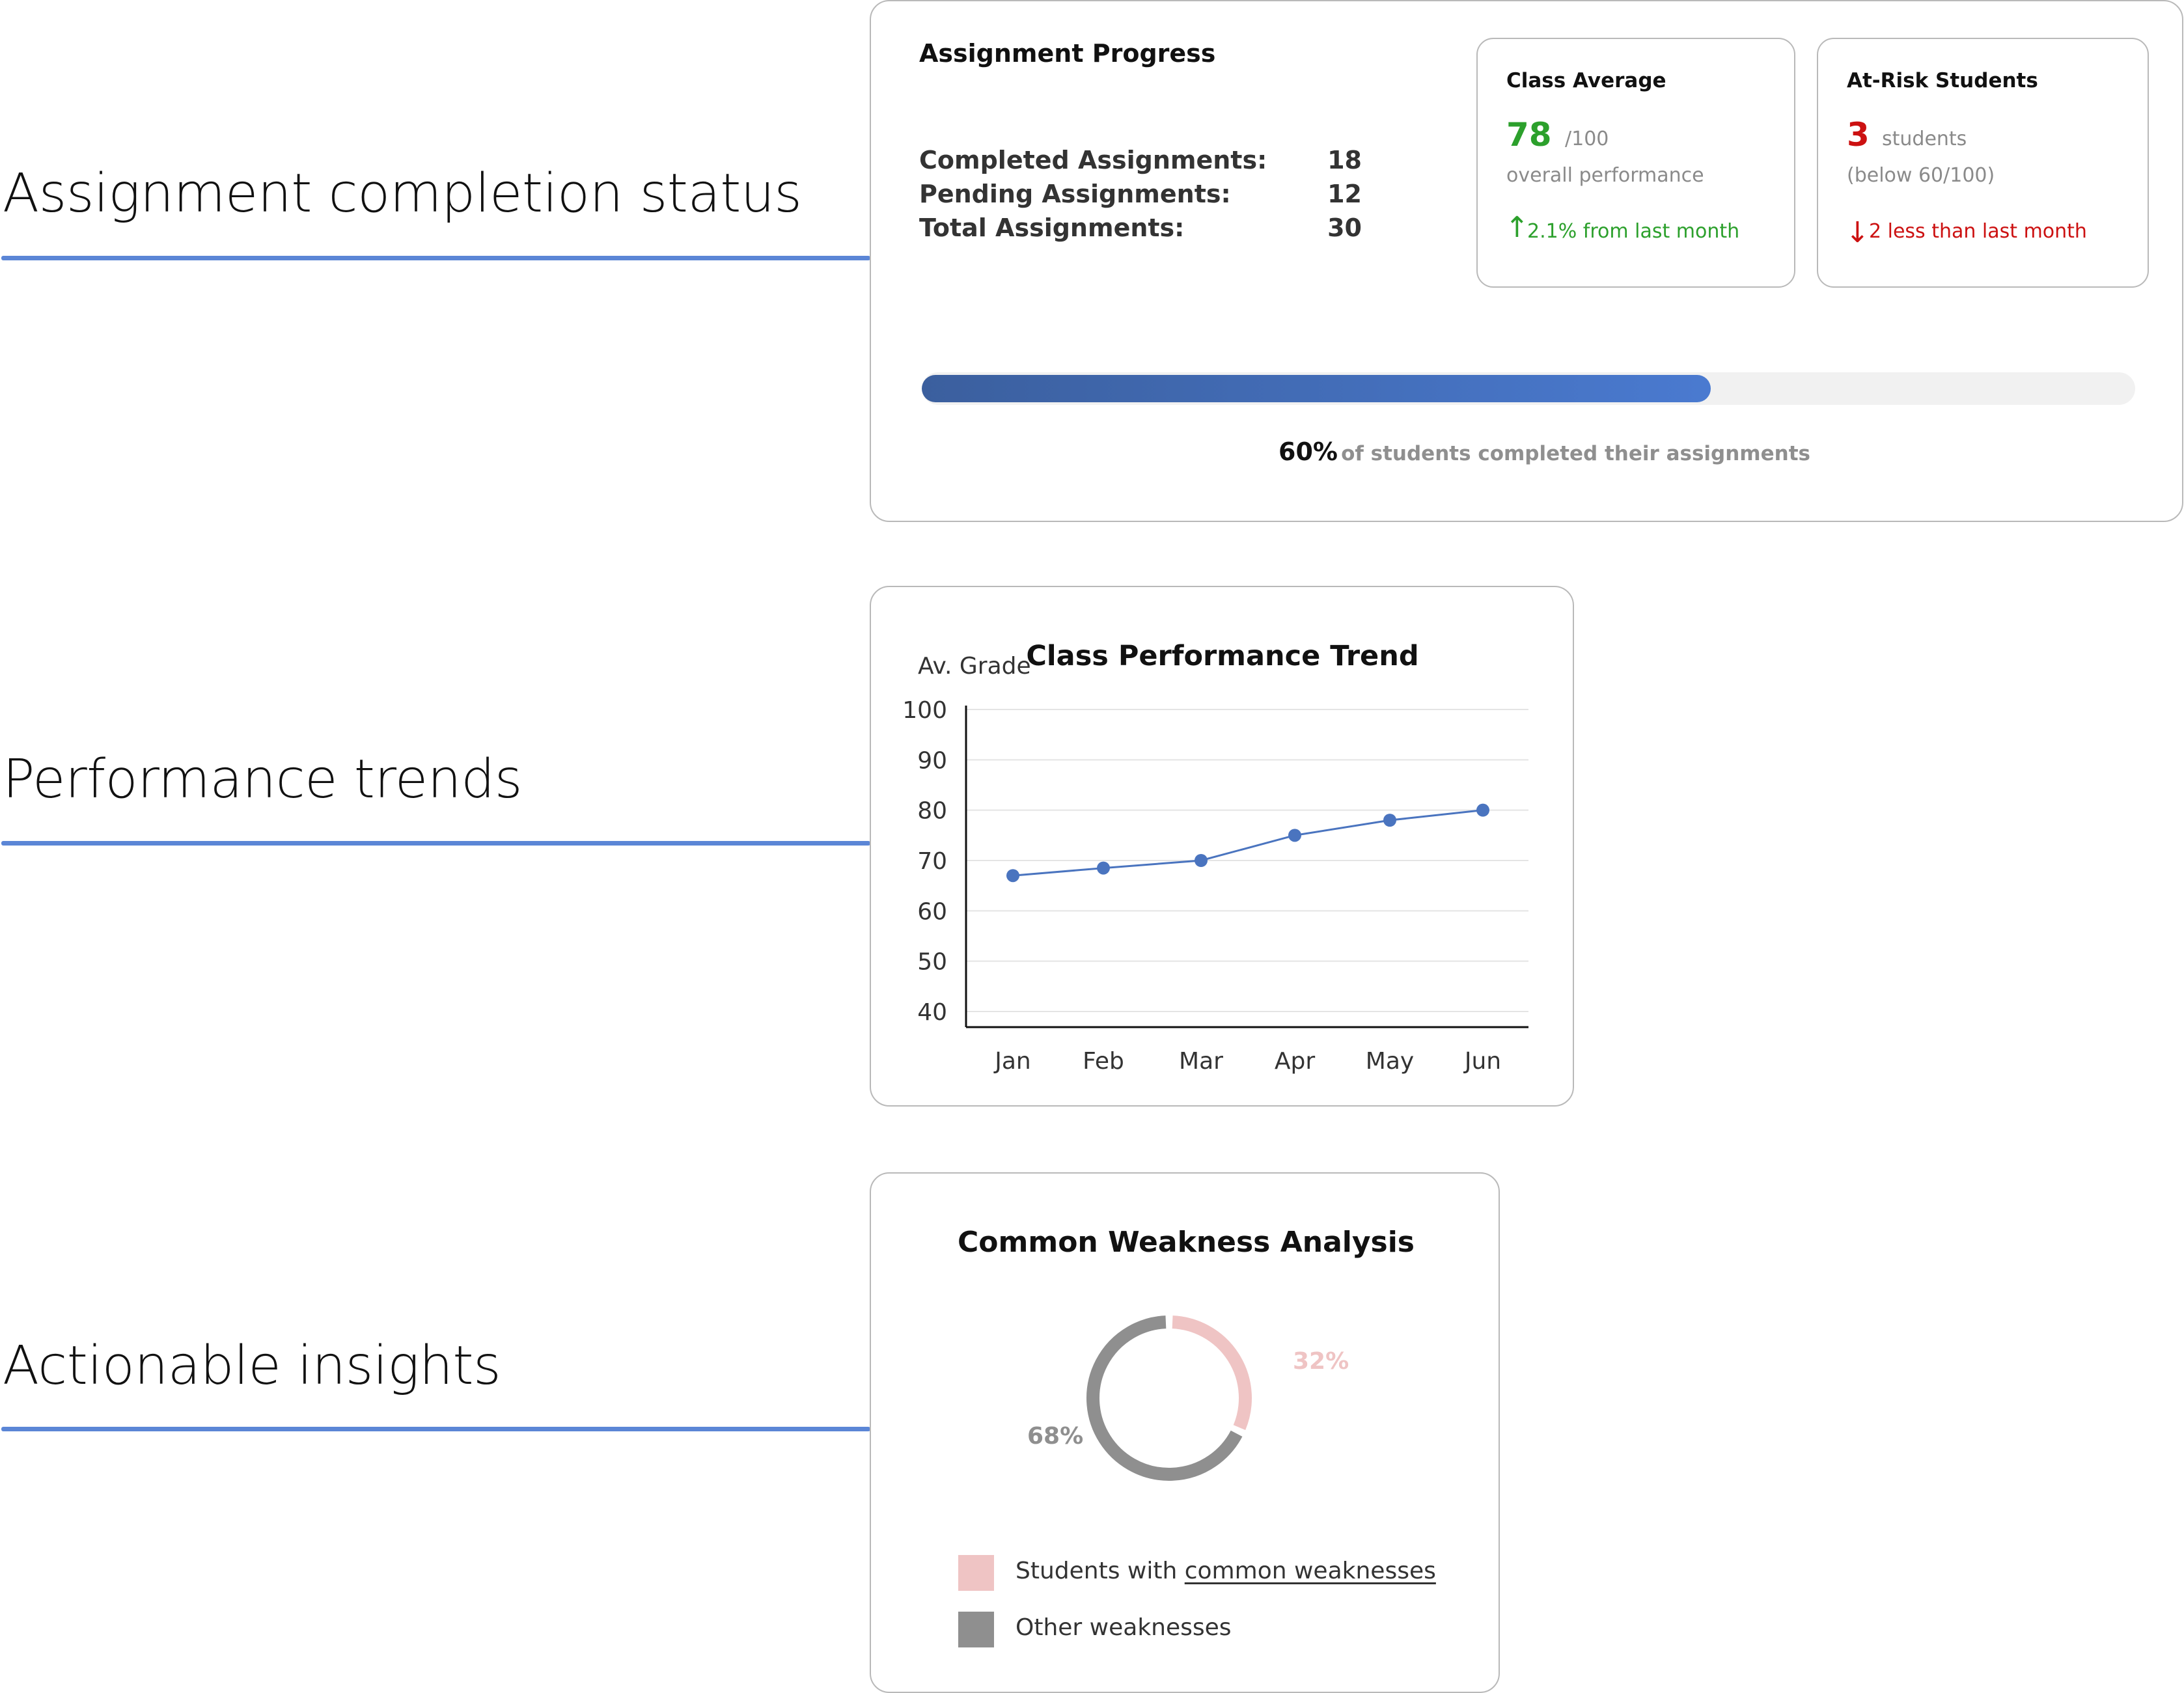 The width and height of the screenshot is (2184, 1693). Describe the element at coordinates (1124, 1627) in the screenshot. I see `legend-label-other: Other weaknesses` at that location.